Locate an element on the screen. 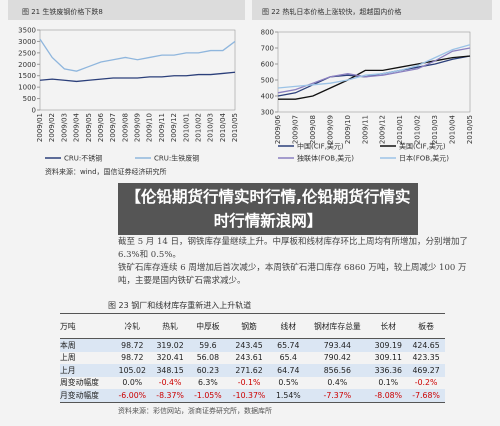 The height and width of the screenshot is (426, 500). table-row: 万吨 冷轧 热轧 中厚板 钢筋 线材 钢材库存总量 长材 板卷 is located at coordinates (252, 326).